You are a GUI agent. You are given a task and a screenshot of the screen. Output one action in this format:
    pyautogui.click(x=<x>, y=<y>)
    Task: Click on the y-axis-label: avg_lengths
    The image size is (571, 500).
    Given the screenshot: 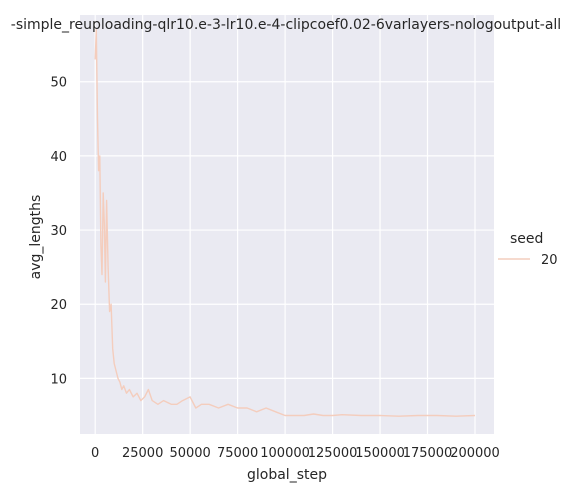 What is the action you would take?
    pyautogui.click(x=36, y=237)
    